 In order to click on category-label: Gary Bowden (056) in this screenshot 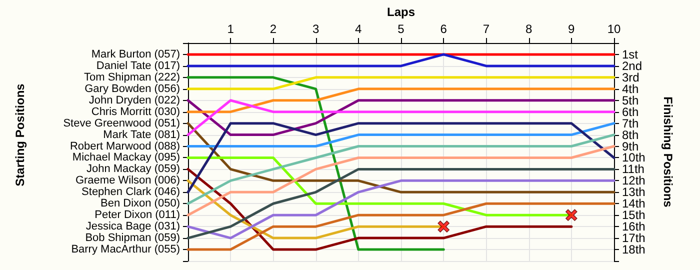, I will do `click(132, 88)`.